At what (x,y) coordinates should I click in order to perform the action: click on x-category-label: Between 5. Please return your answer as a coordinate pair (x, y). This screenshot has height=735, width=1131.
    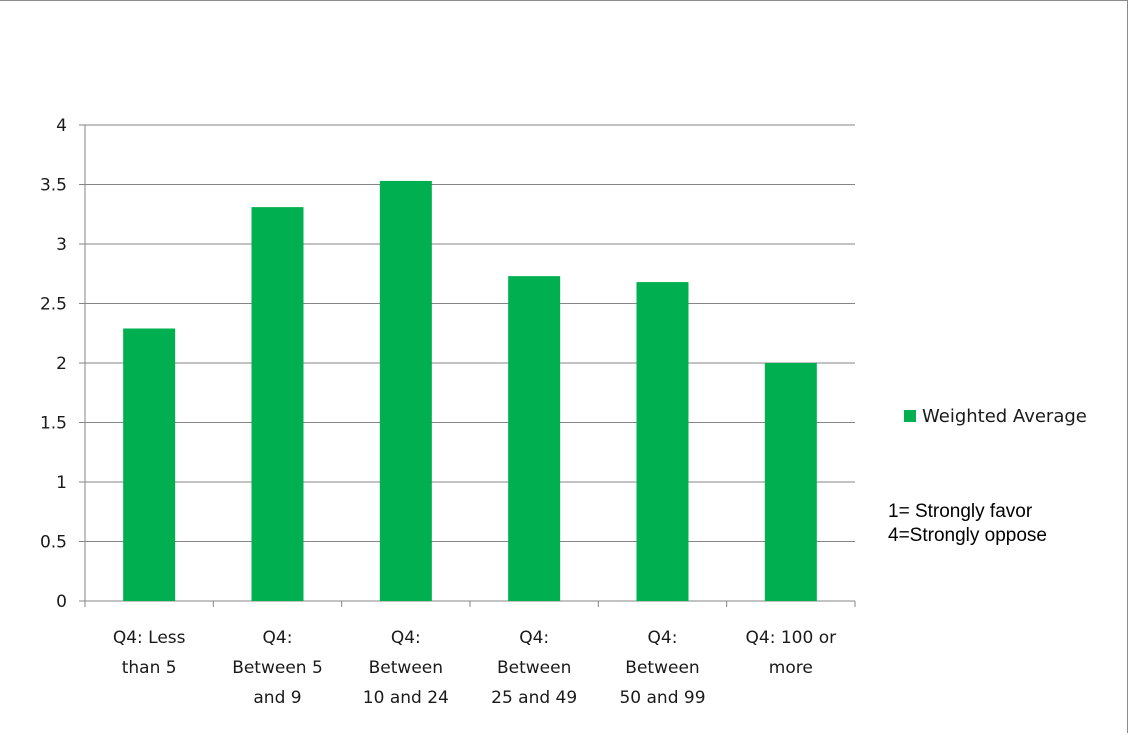
    Looking at the image, I should click on (277, 668).